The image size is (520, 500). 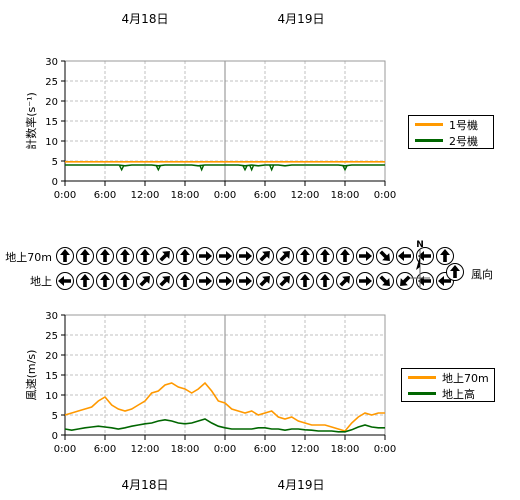 I want to click on y-tick-label: 0, so click(x=55, y=436).